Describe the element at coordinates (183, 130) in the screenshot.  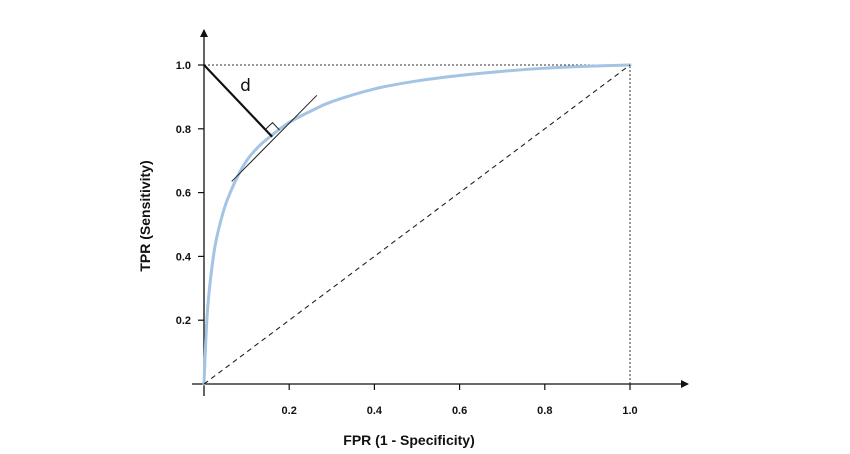
I see `y-tick-label: 0.8` at that location.